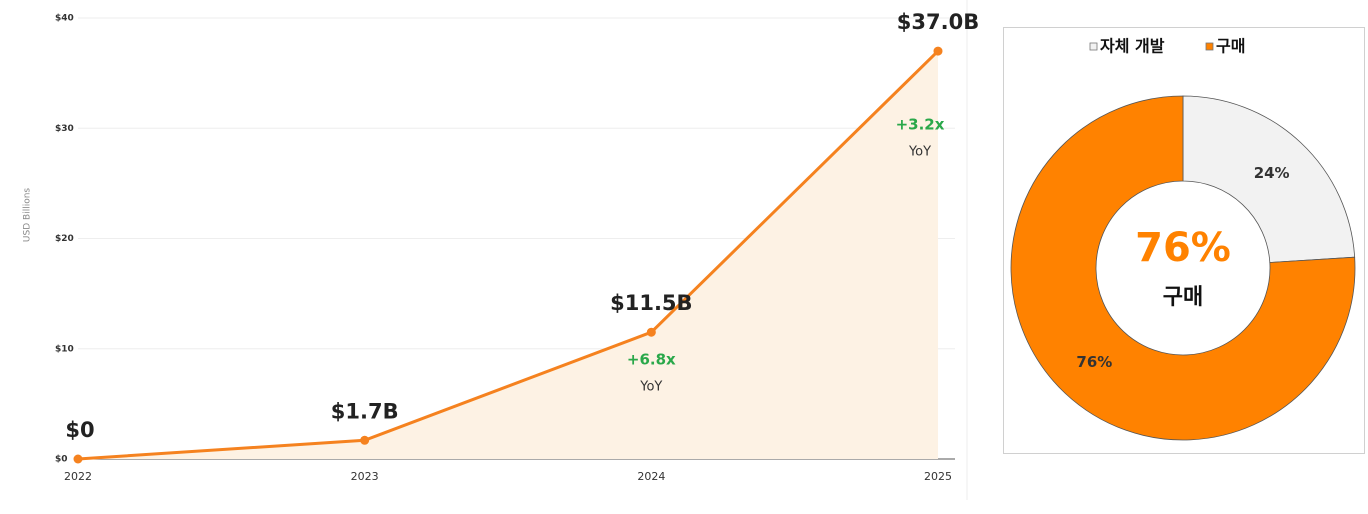 The width and height of the screenshot is (1368, 514). Describe the element at coordinates (651, 303) in the screenshot. I see `value-label: $11.5B` at that location.